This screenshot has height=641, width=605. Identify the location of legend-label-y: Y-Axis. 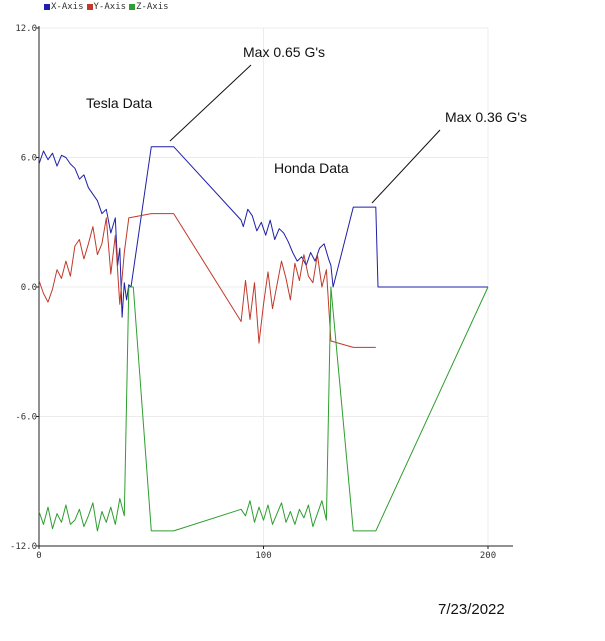
(110, 7).